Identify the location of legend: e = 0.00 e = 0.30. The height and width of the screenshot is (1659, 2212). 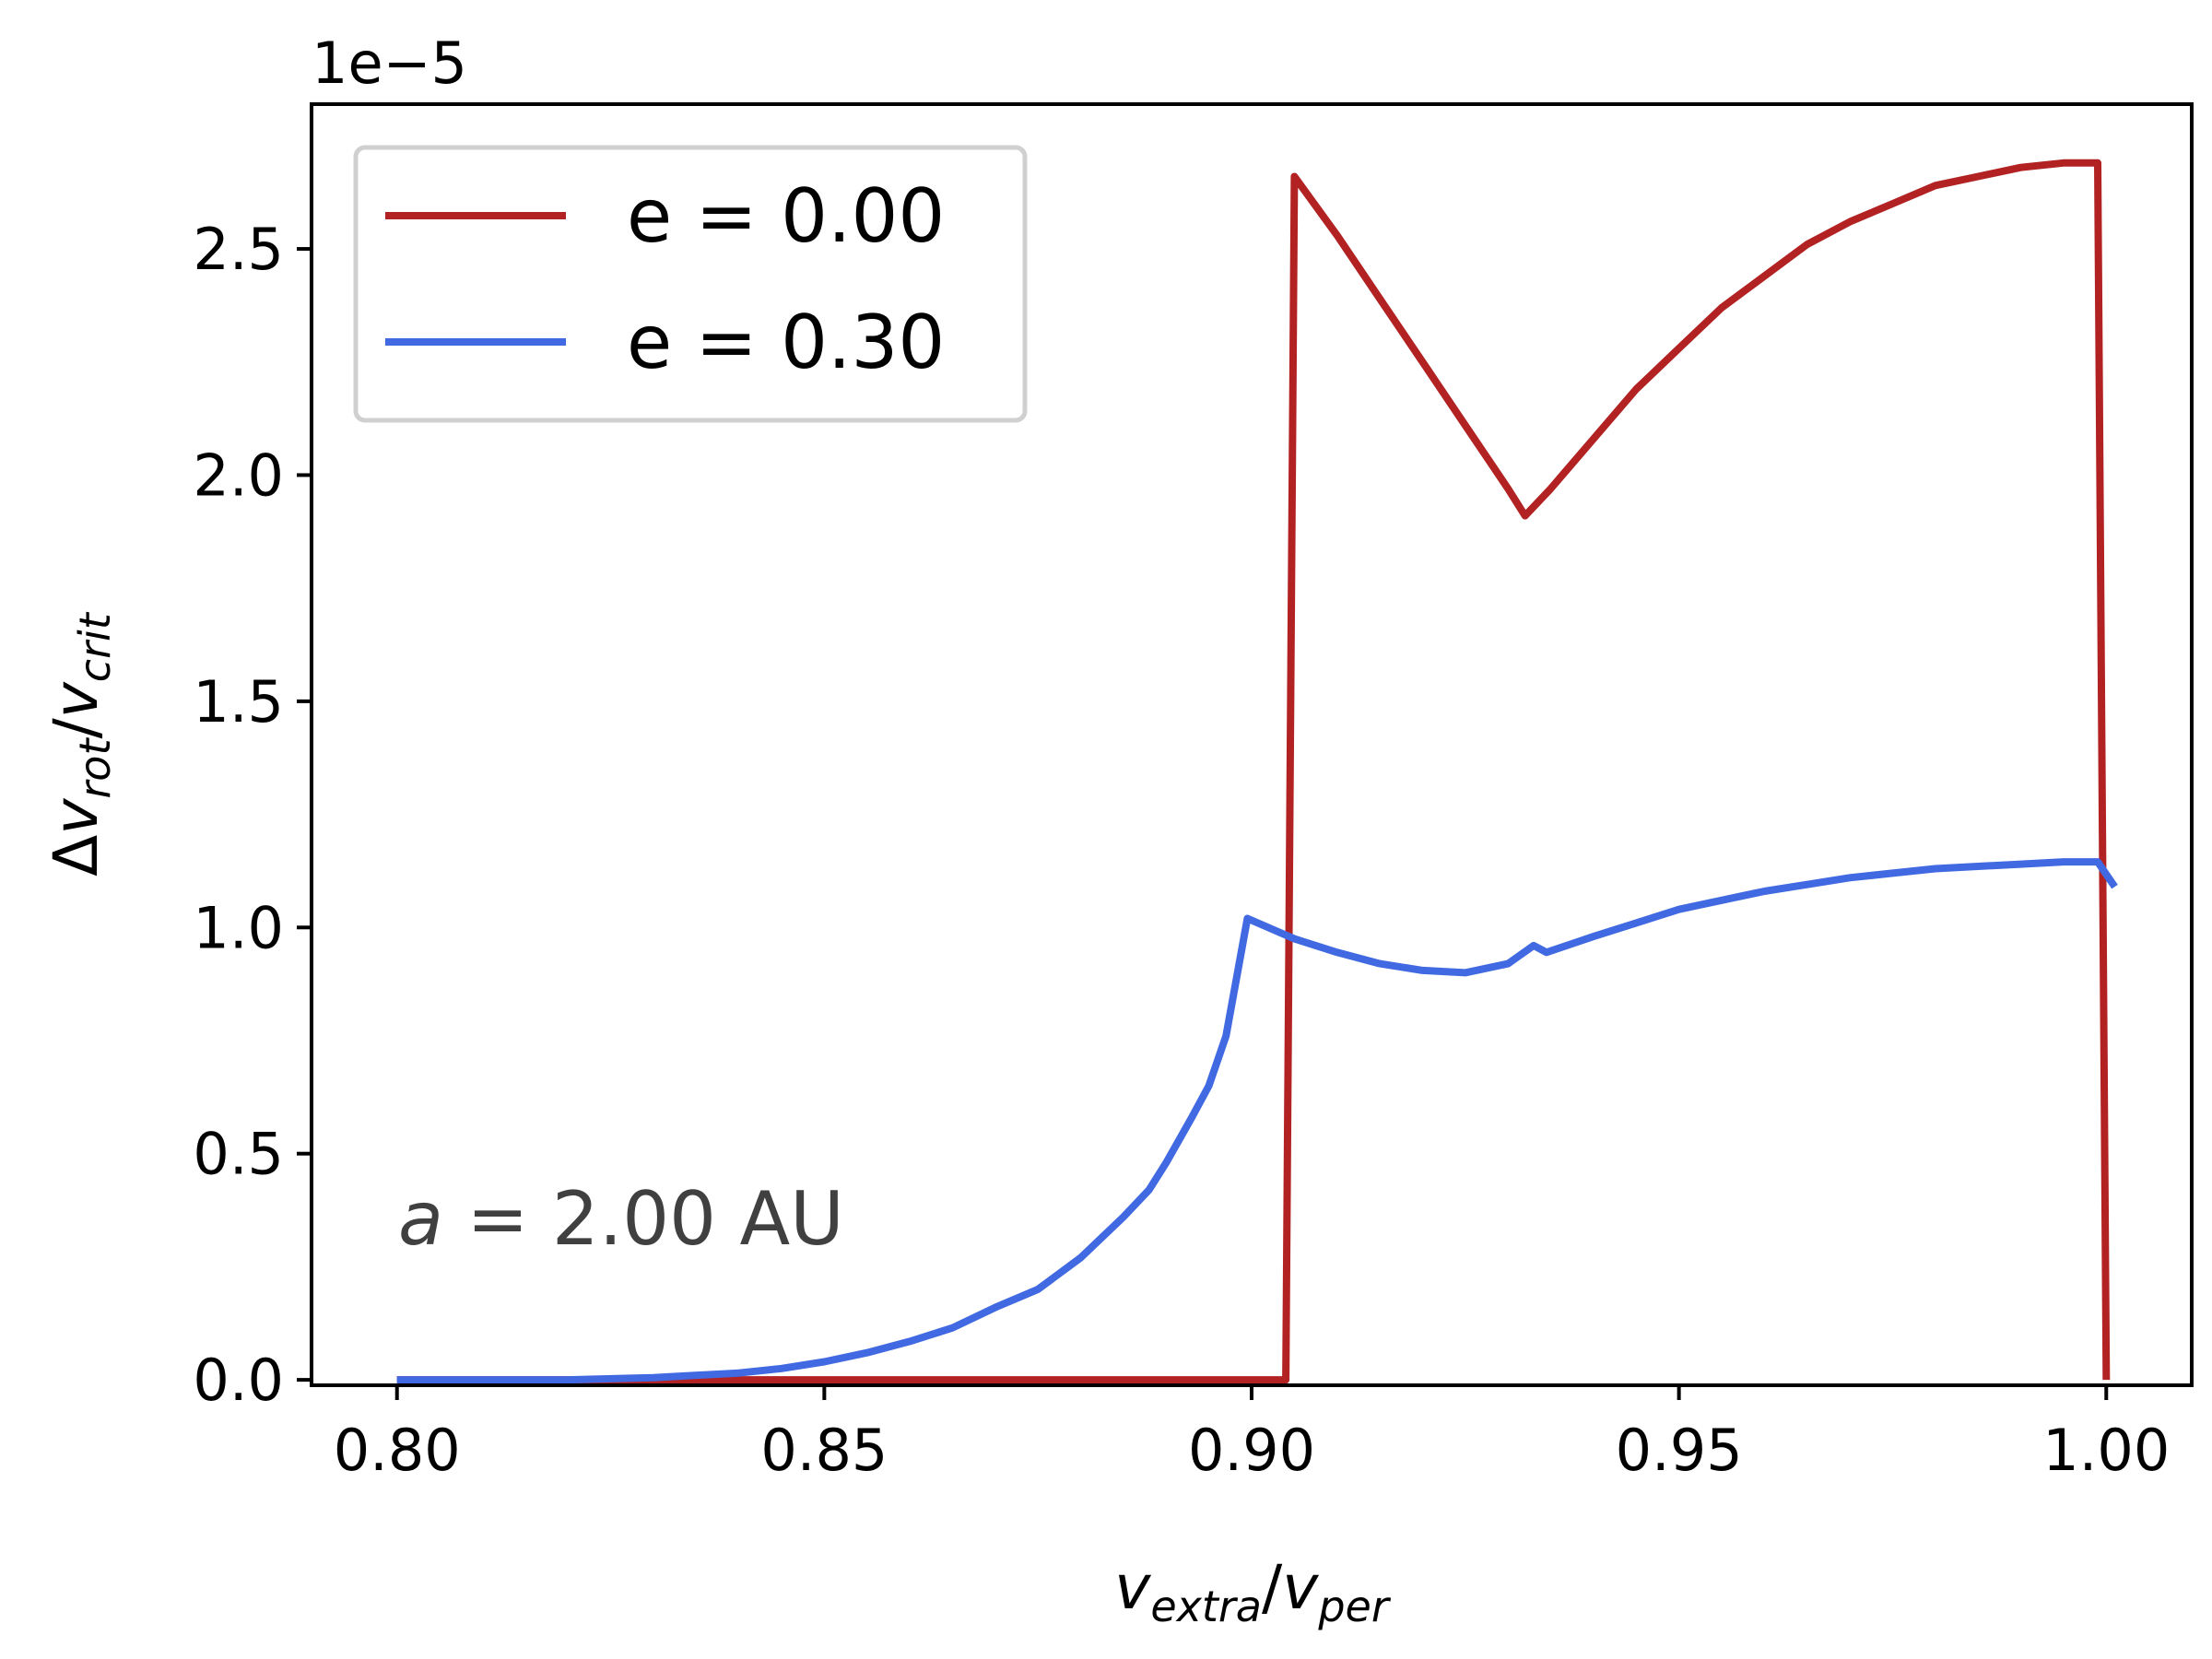
(690, 284).